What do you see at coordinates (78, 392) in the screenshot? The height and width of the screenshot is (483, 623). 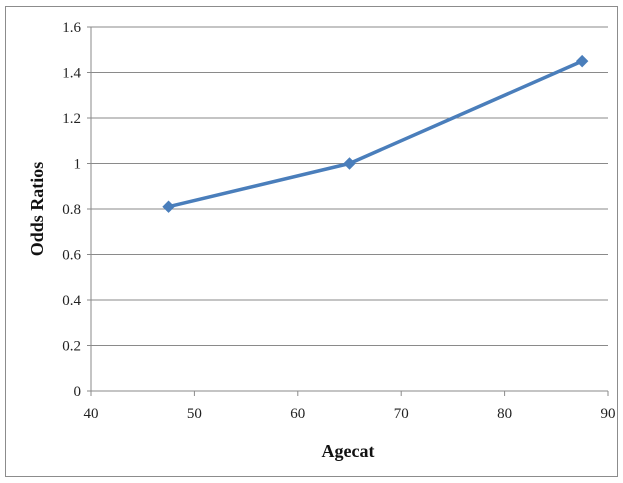 I see `y-tick-label-0: 0` at bounding box center [78, 392].